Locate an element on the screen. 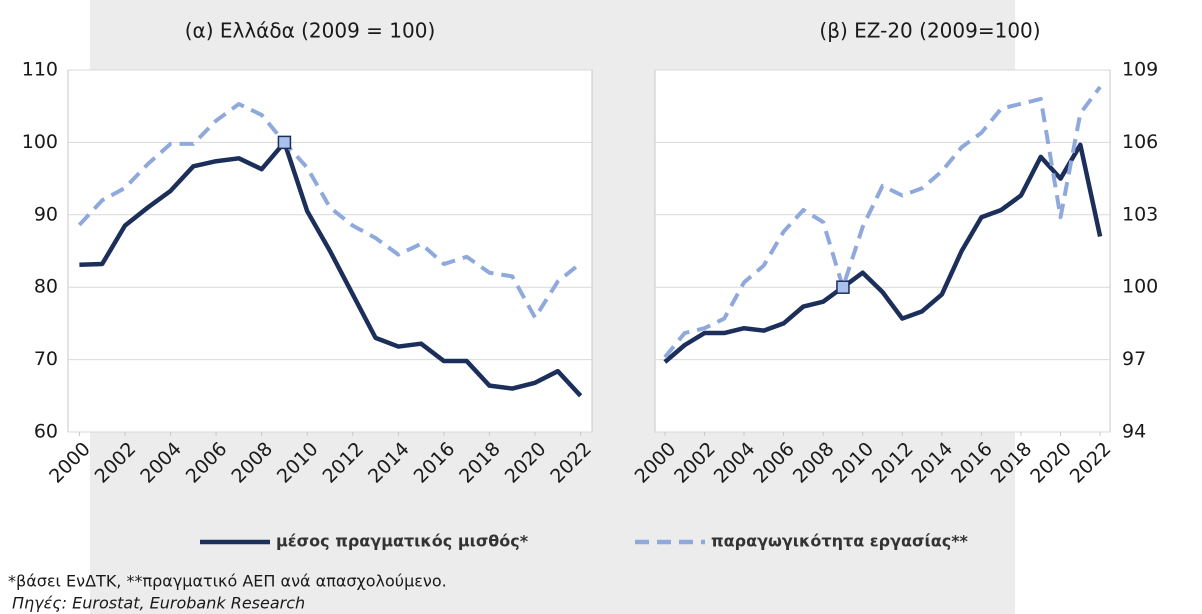  x-tick-label: 2022 is located at coordinates (1091, 463).